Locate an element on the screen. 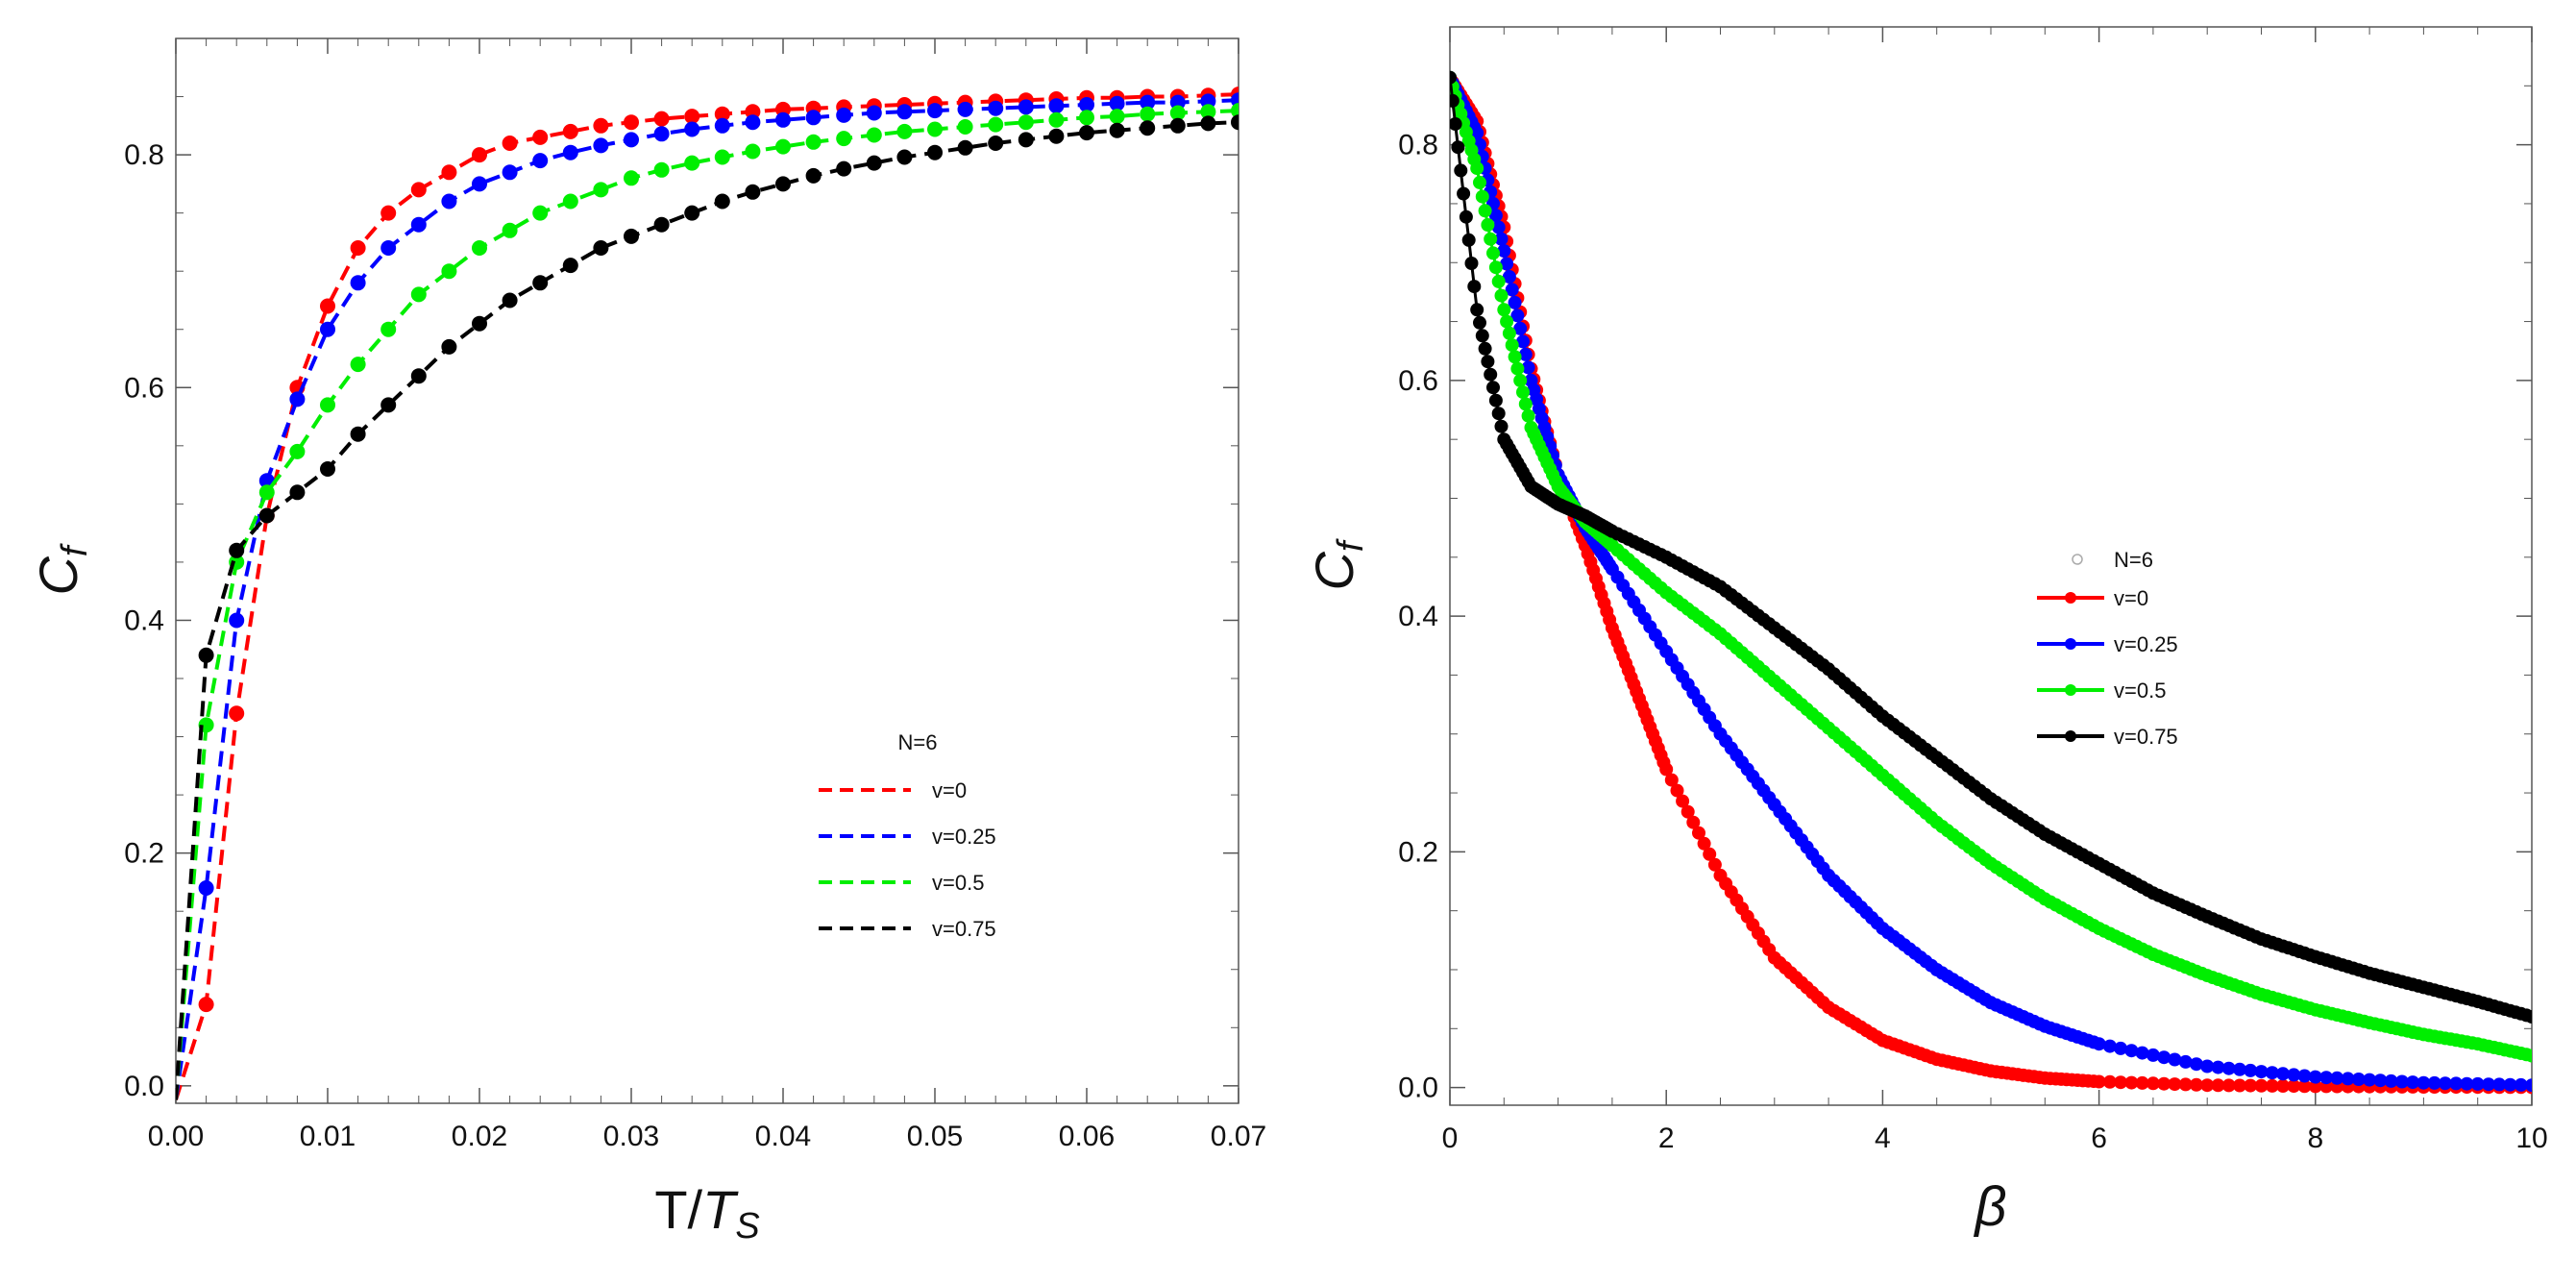 The width and height of the screenshot is (2576, 1283). x-tick-label: 2 is located at coordinates (1666, 1139).